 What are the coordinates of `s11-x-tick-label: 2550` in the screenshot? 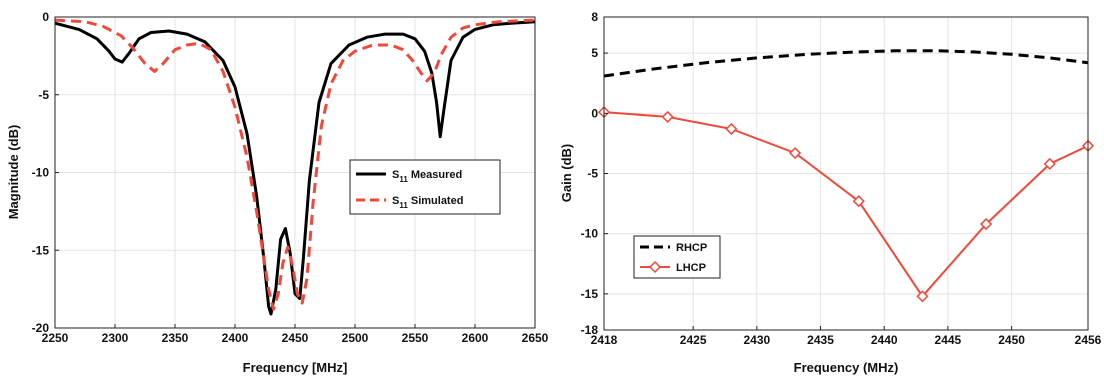 It's located at (415, 338).